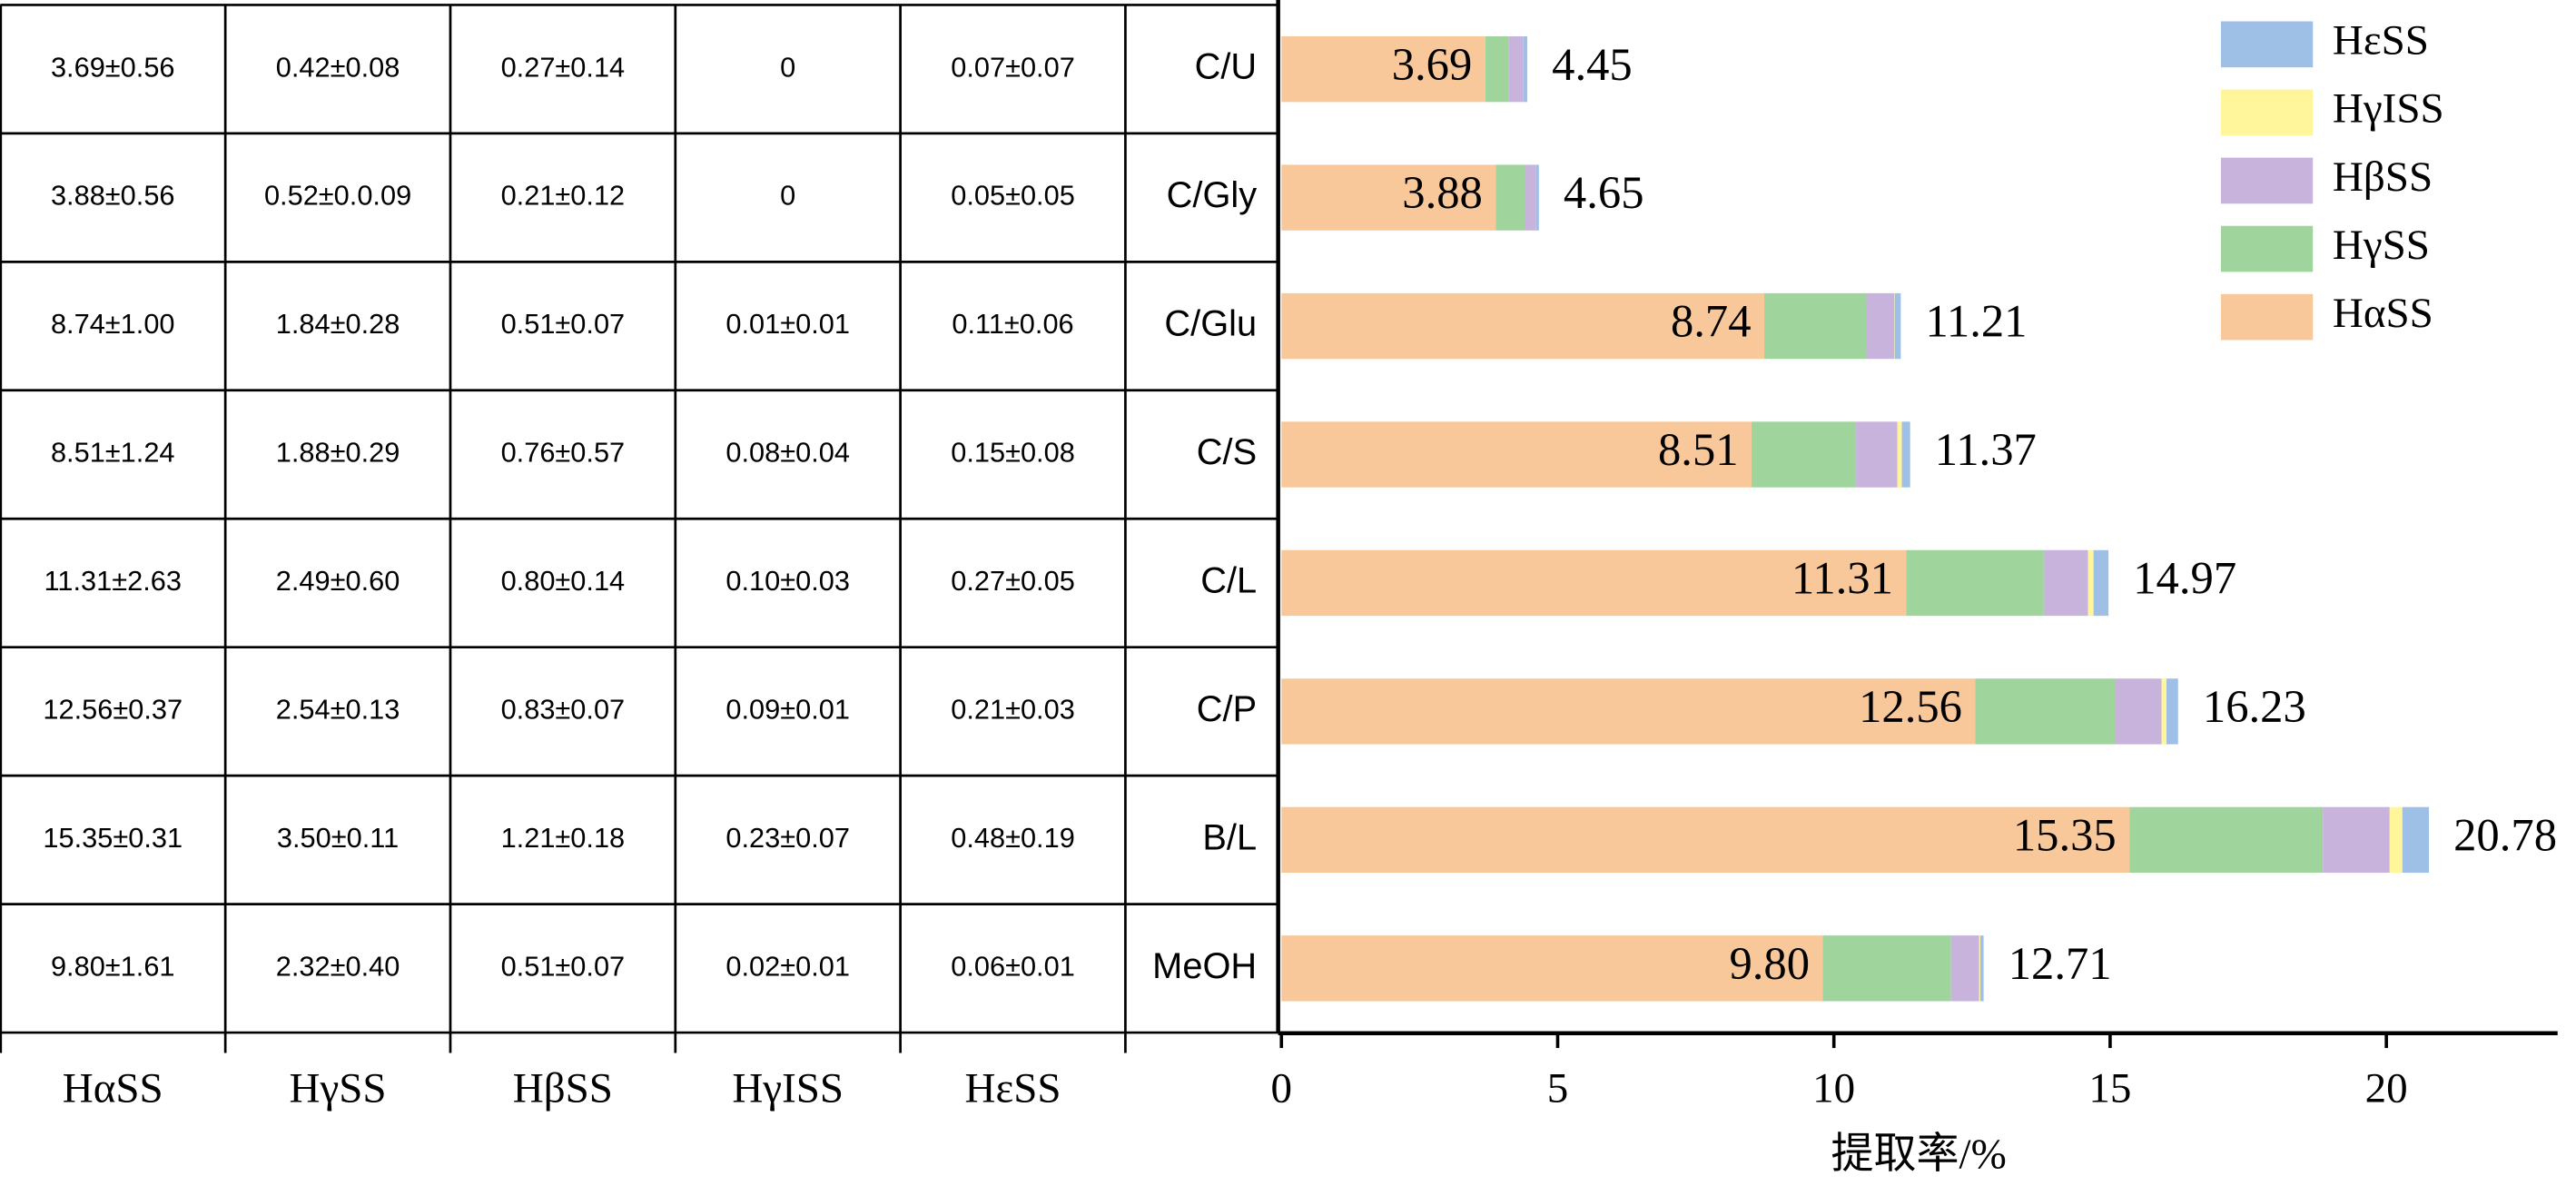 The width and height of the screenshot is (2576, 1186). I want to click on table-cell: 3.50±0.11, so click(338, 838).